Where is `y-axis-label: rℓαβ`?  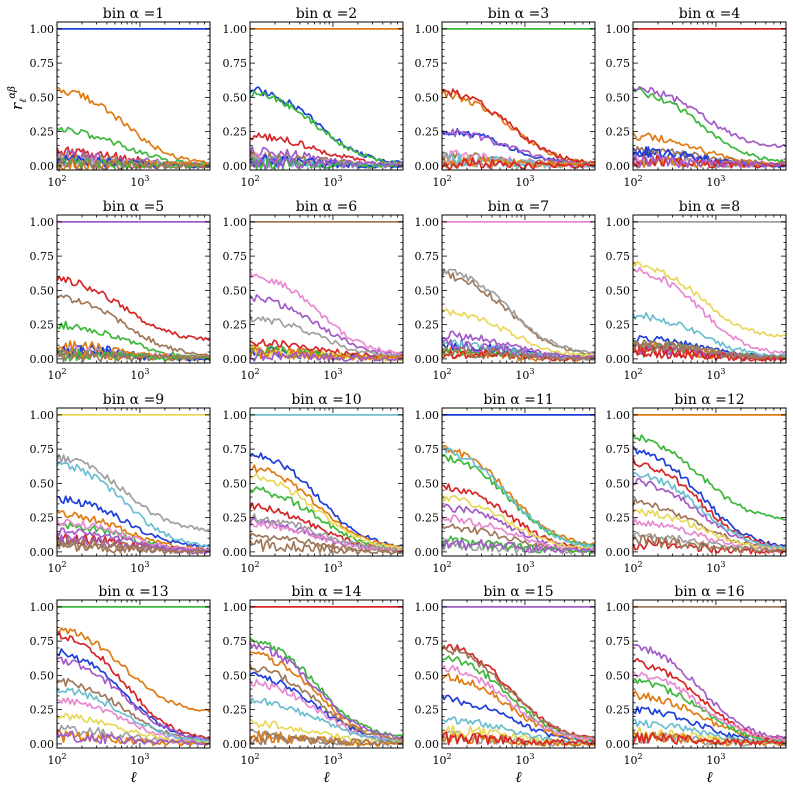
y-axis-label: rℓαβ is located at coordinates (18, 98).